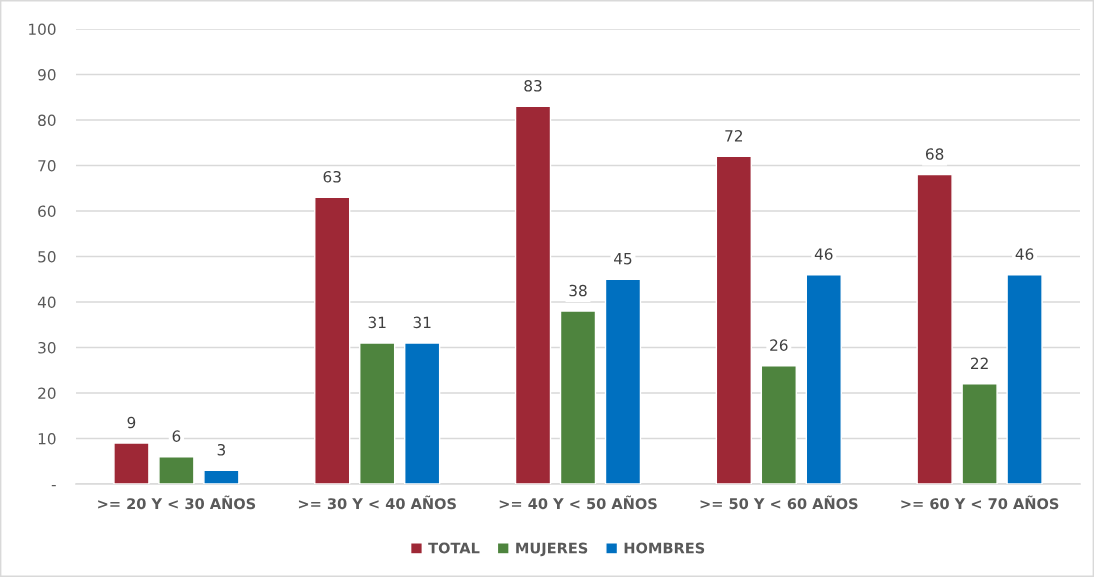 The width and height of the screenshot is (1094, 577). What do you see at coordinates (53, 486) in the screenshot?
I see `y-tick-label: -` at bounding box center [53, 486].